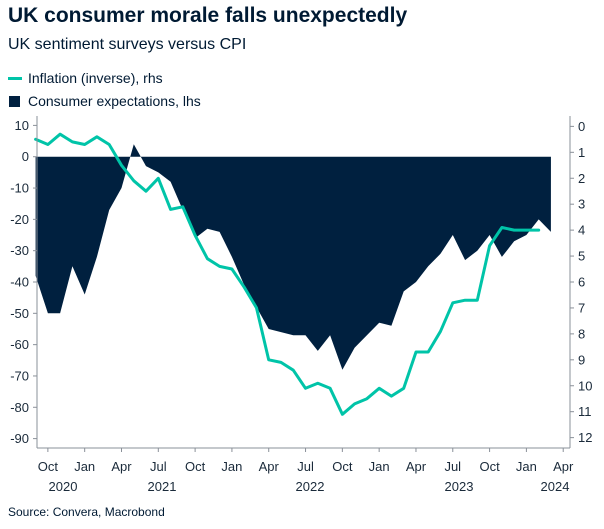 The width and height of the screenshot is (604, 529). What do you see at coordinates (581, 126) in the screenshot?
I see `y-right-tick-label: 0` at bounding box center [581, 126].